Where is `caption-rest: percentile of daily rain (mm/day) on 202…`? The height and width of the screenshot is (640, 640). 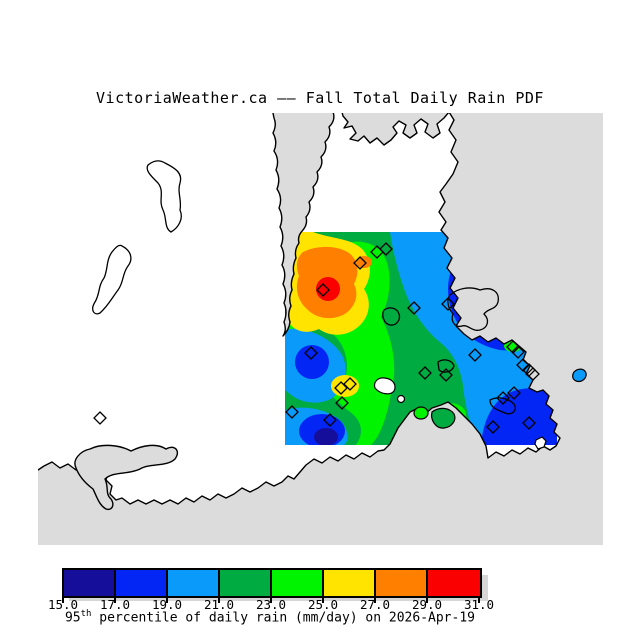
caption-rest: percentile of daily rain (mm/day) on 202… is located at coordinates (283, 618).